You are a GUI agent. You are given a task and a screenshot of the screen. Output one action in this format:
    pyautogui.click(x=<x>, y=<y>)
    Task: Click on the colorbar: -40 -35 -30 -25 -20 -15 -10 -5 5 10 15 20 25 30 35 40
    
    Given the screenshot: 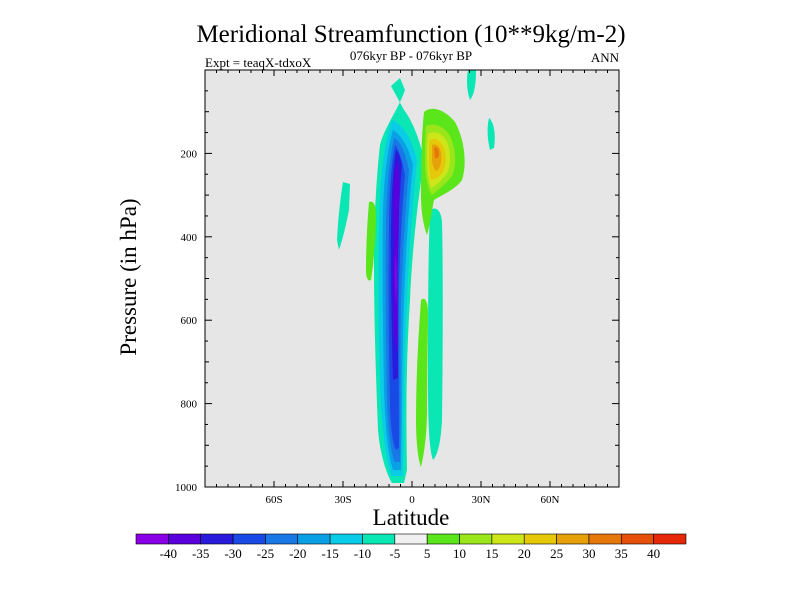 What is the action you would take?
    pyautogui.click(x=411, y=547)
    